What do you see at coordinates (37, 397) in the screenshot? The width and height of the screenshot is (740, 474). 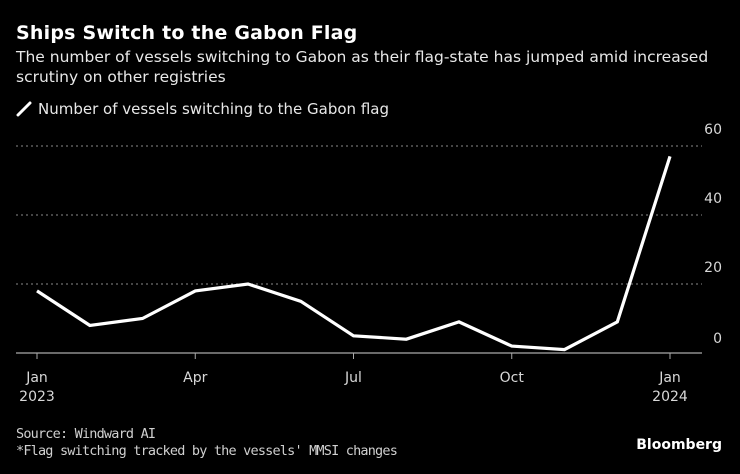 I see `x-tick-year-label: 2023` at bounding box center [37, 397].